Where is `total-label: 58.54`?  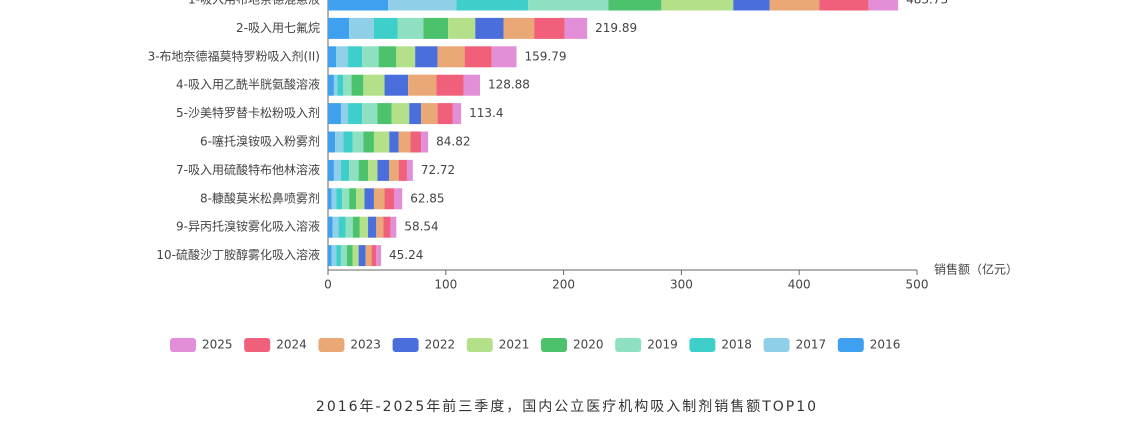
total-label: 58.54 is located at coordinates (421, 227).